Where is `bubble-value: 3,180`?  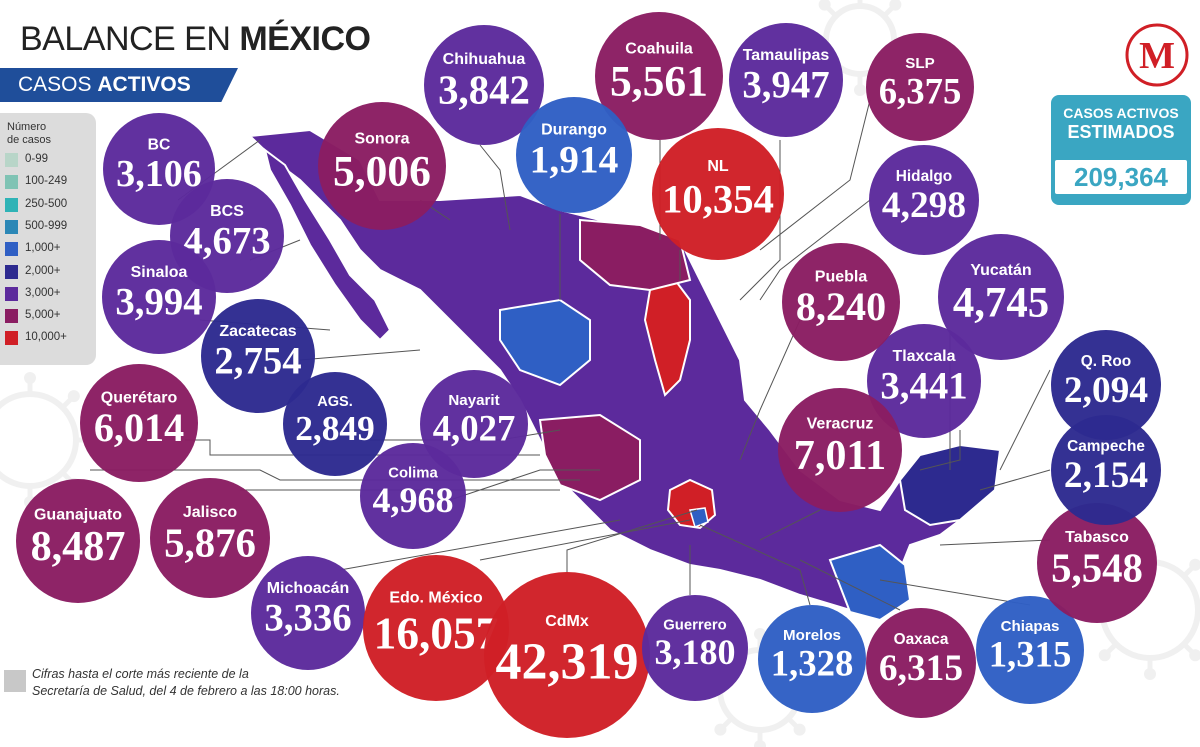
bubble-value: 3,180 is located at coordinates (694, 652).